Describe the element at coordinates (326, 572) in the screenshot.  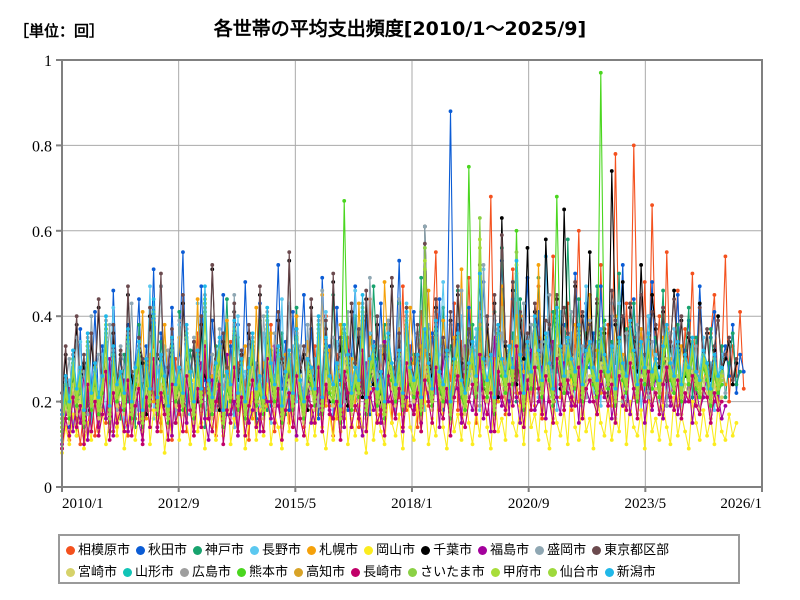
I see `legend-item-label: 高知市` at that location.